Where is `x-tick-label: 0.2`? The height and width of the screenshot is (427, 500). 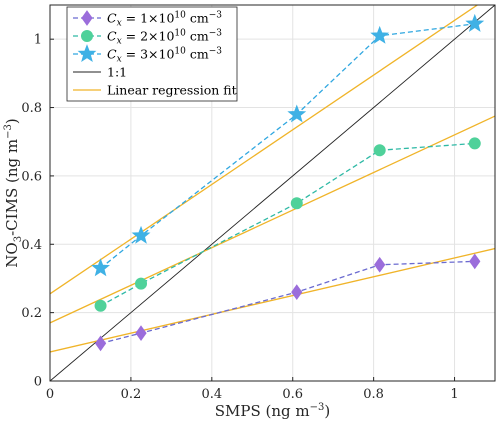 x-tick-label: 0.2 is located at coordinates (131, 394).